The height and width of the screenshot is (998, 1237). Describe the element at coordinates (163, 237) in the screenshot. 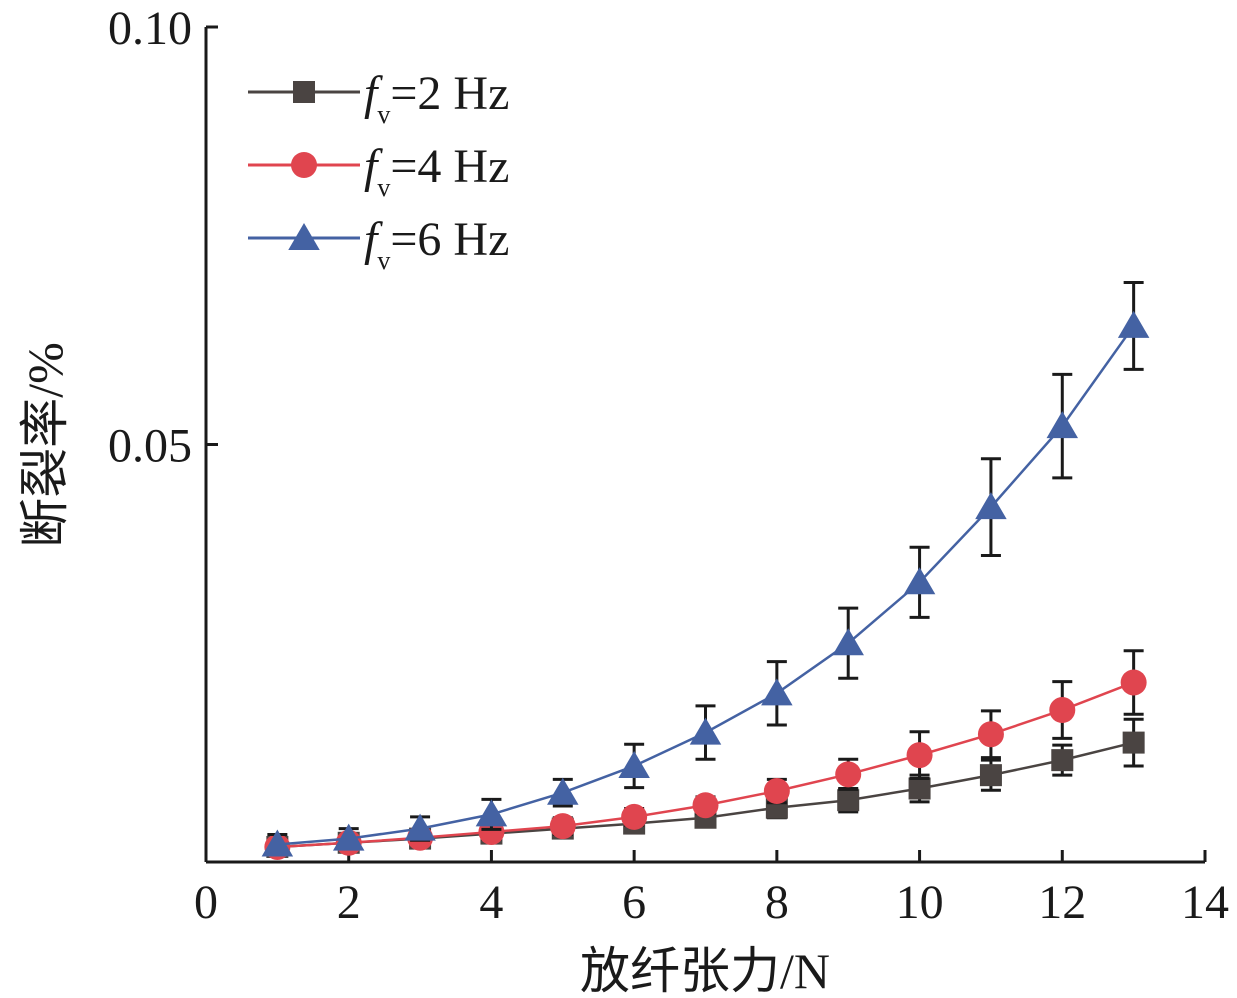

I see `y-ticks: 0.05 0.10` at that location.